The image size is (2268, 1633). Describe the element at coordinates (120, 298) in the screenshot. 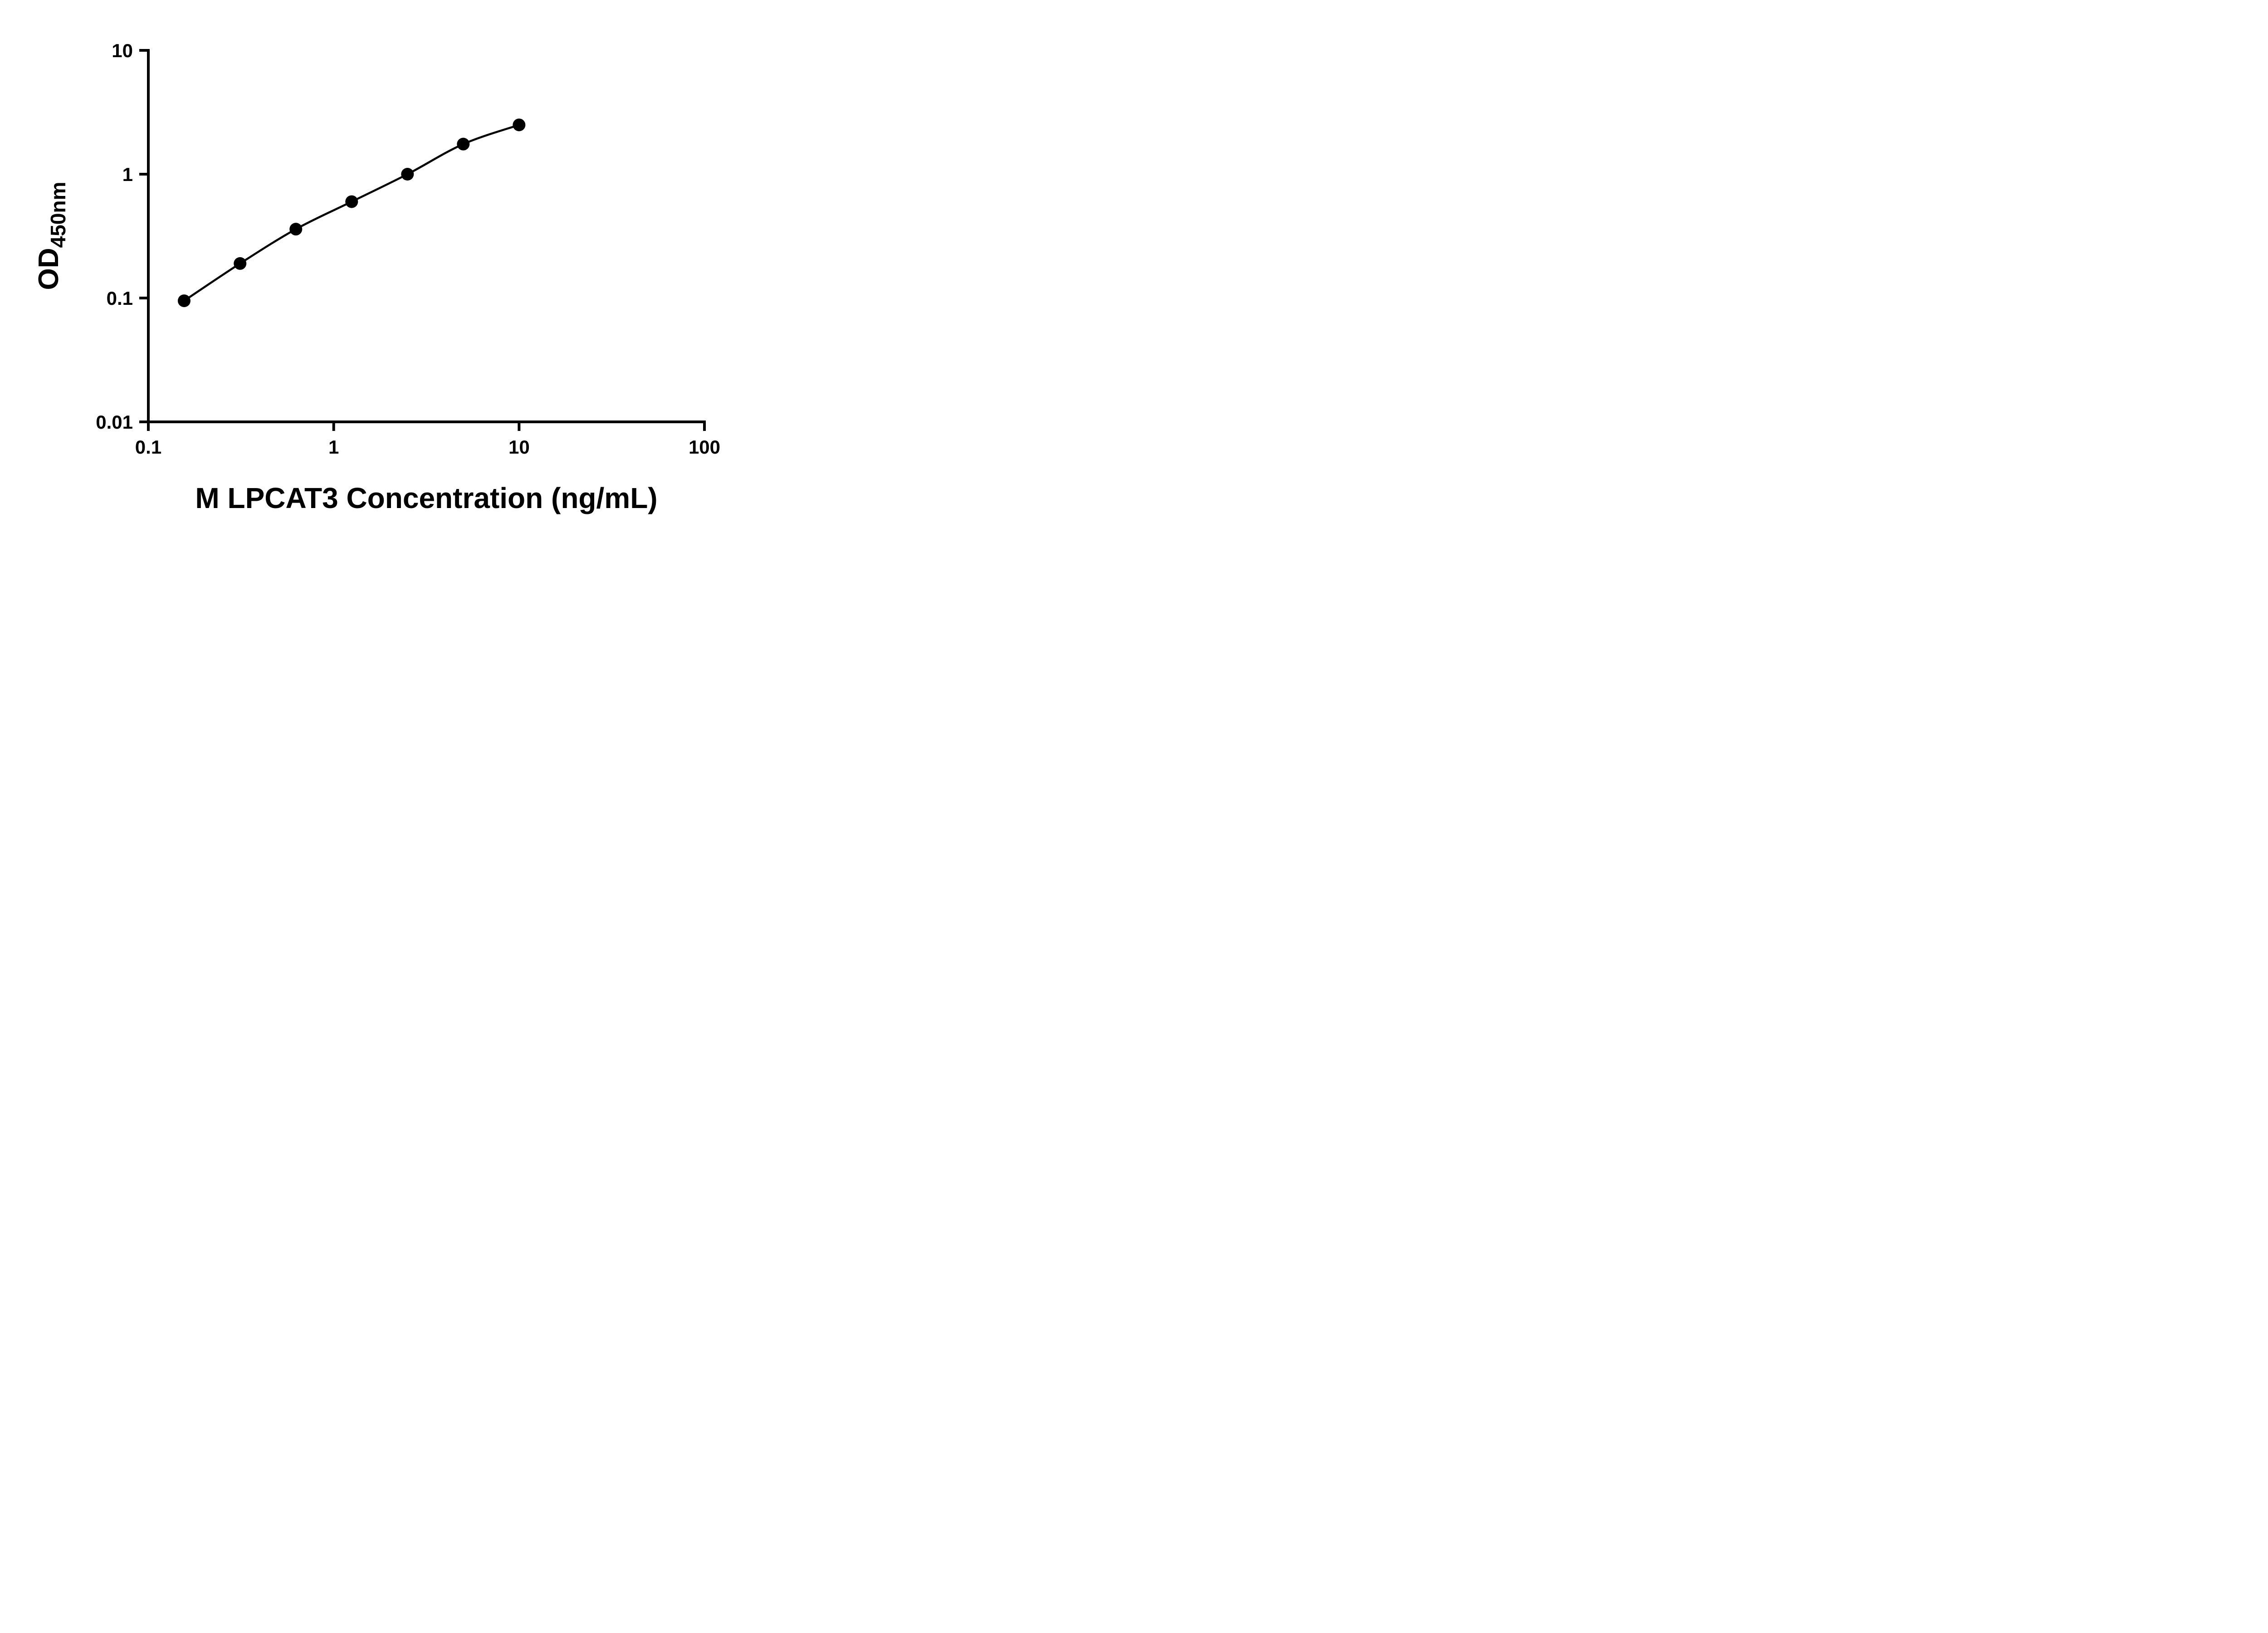

I see `y-axis-tick-label: 0.1` at that location.